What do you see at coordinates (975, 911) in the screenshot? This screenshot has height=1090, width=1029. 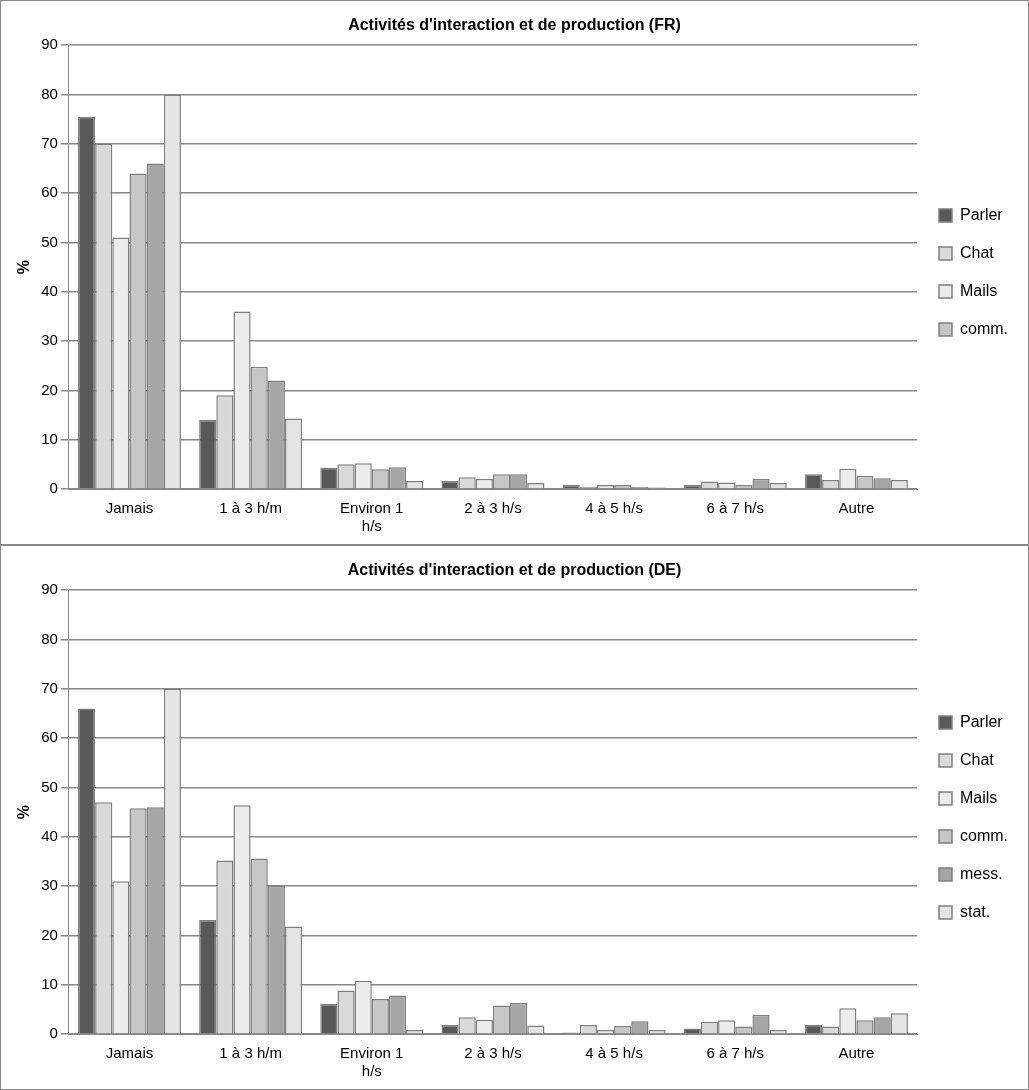 I see `legend-label: stat.` at bounding box center [975, 911].